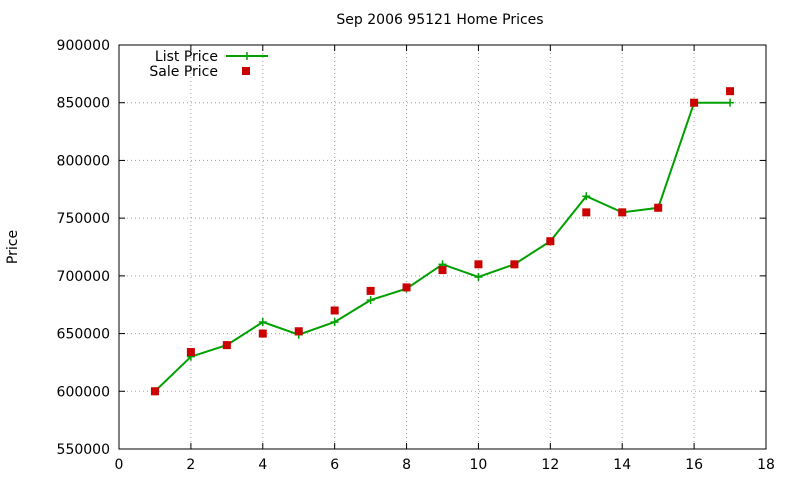 The width and height of the screenshot is (800, 480). What do you see at coordinates (550, 465) in the screenshot?
I see `x-tick-label: 12` at bounding box center [550, 465].